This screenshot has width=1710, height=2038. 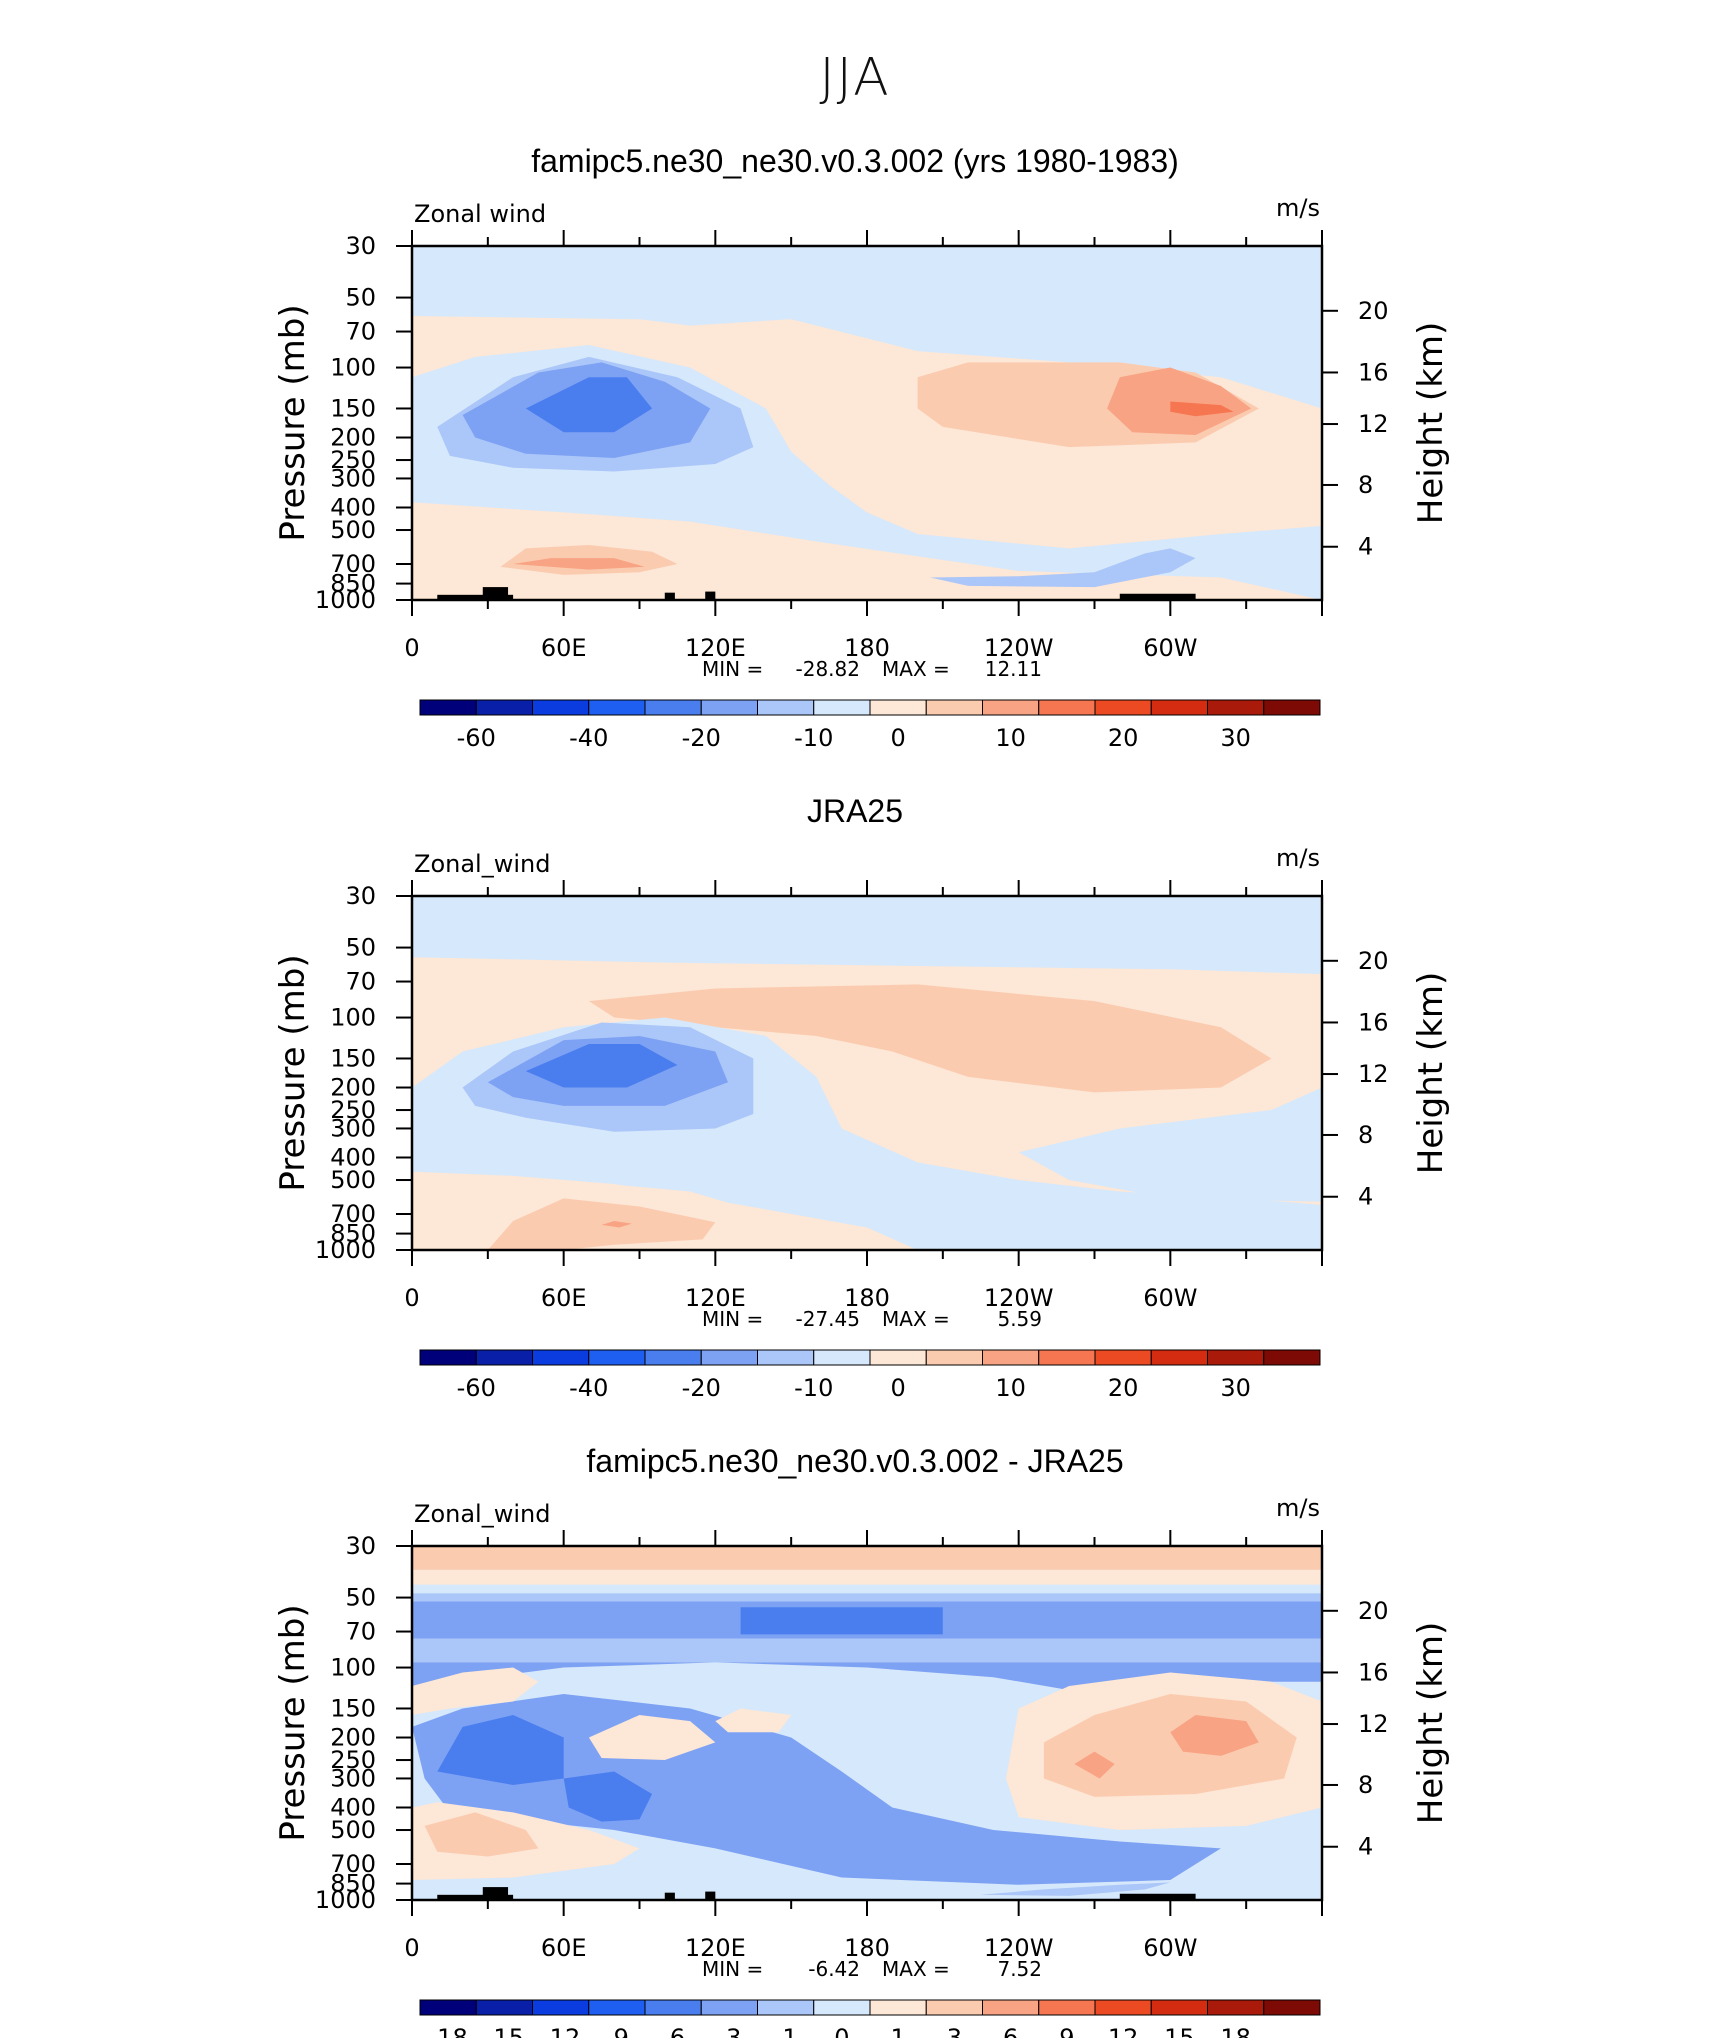 I want to click on x-tick-label: 180, so click(x=867, y=1948).